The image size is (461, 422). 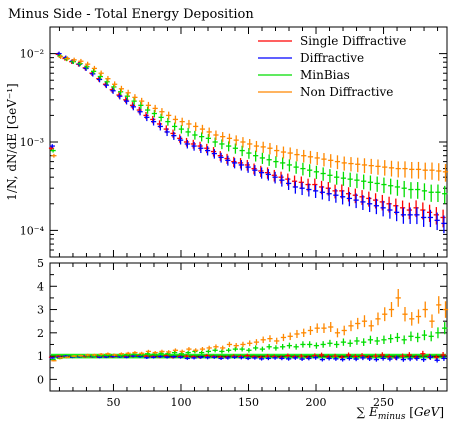 What do you see at coordinates (325, 75) in the screenshot?
I see `legend-label: MinBias` at bounding box center [325, 75].